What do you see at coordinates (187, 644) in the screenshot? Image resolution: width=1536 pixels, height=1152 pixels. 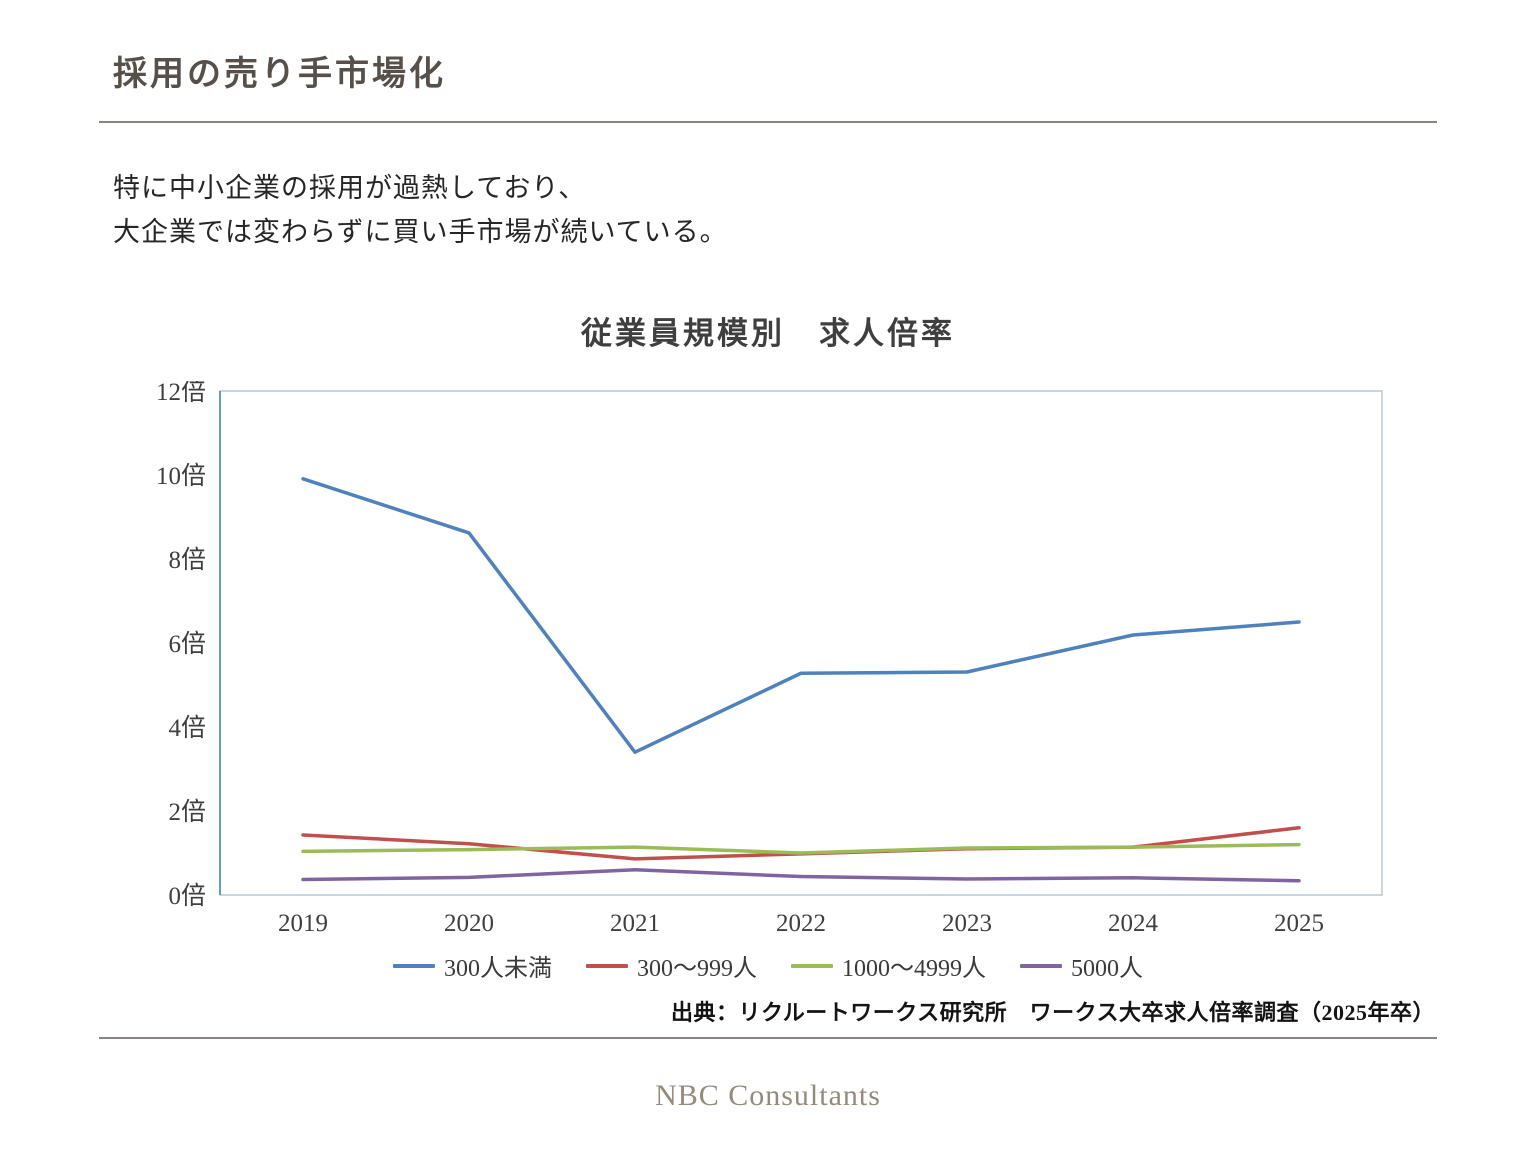 I see `y-tick-label: 6倍` at bounding box center [187, 644].